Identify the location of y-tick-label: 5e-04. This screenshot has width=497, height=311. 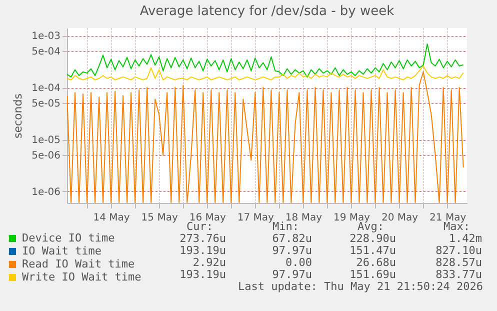
(46, 52).